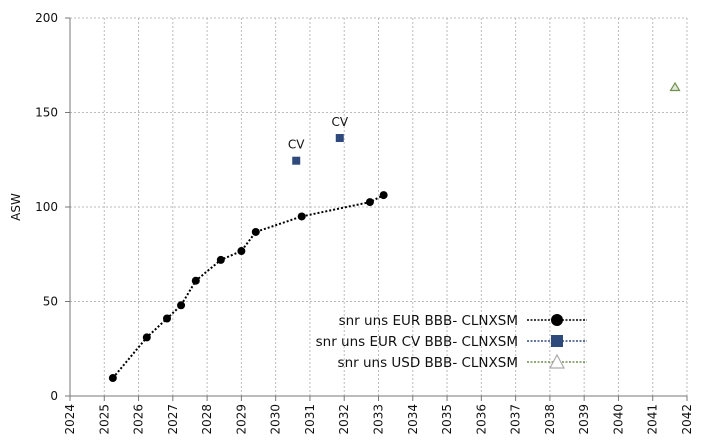  What do you see at coordinates (516, 419) in the screenshot?
I see `x-tick-label: 2037` at bounding box center [516, 419].